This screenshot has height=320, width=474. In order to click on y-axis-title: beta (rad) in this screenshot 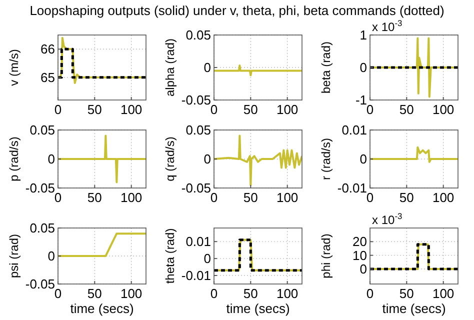, I will do `click(326, 67)`.